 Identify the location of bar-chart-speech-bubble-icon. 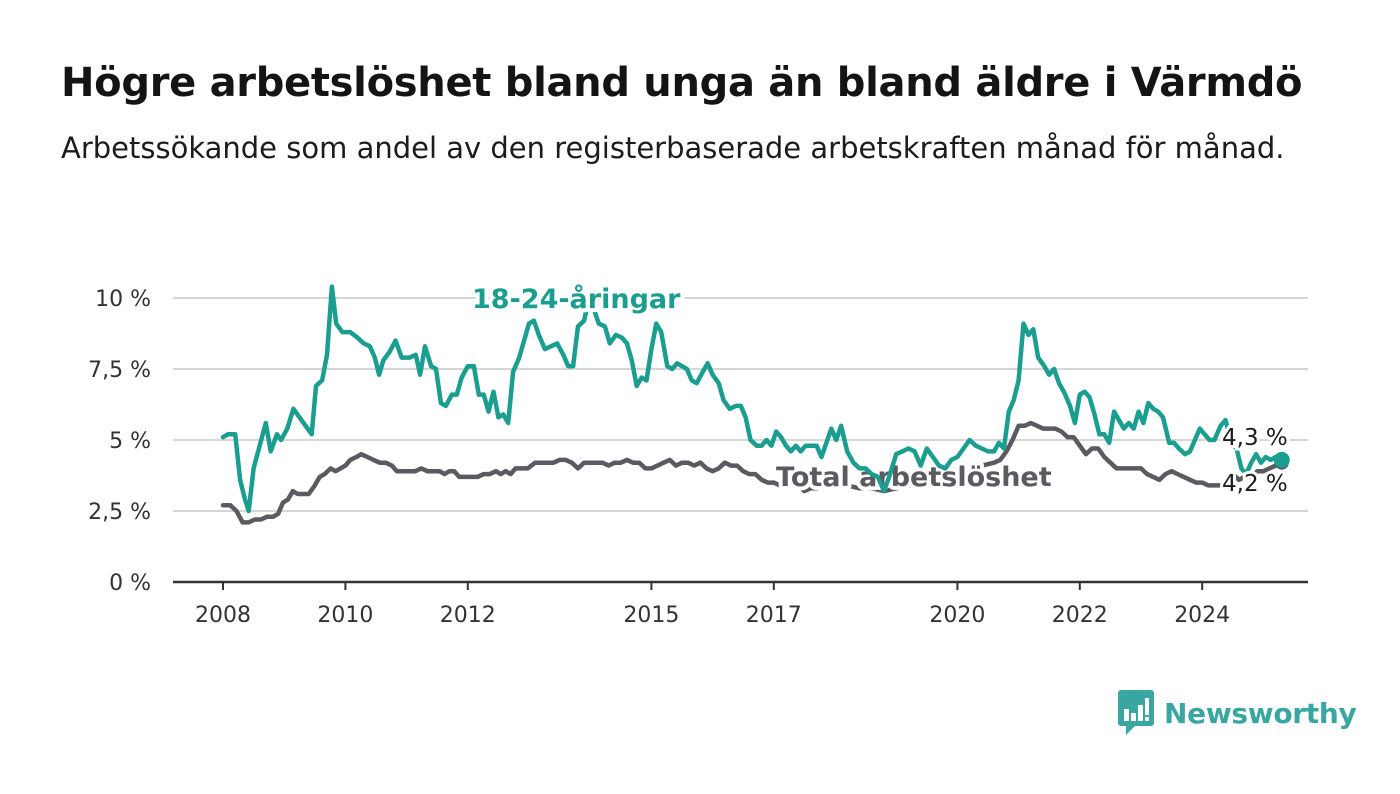
(1136, 712).